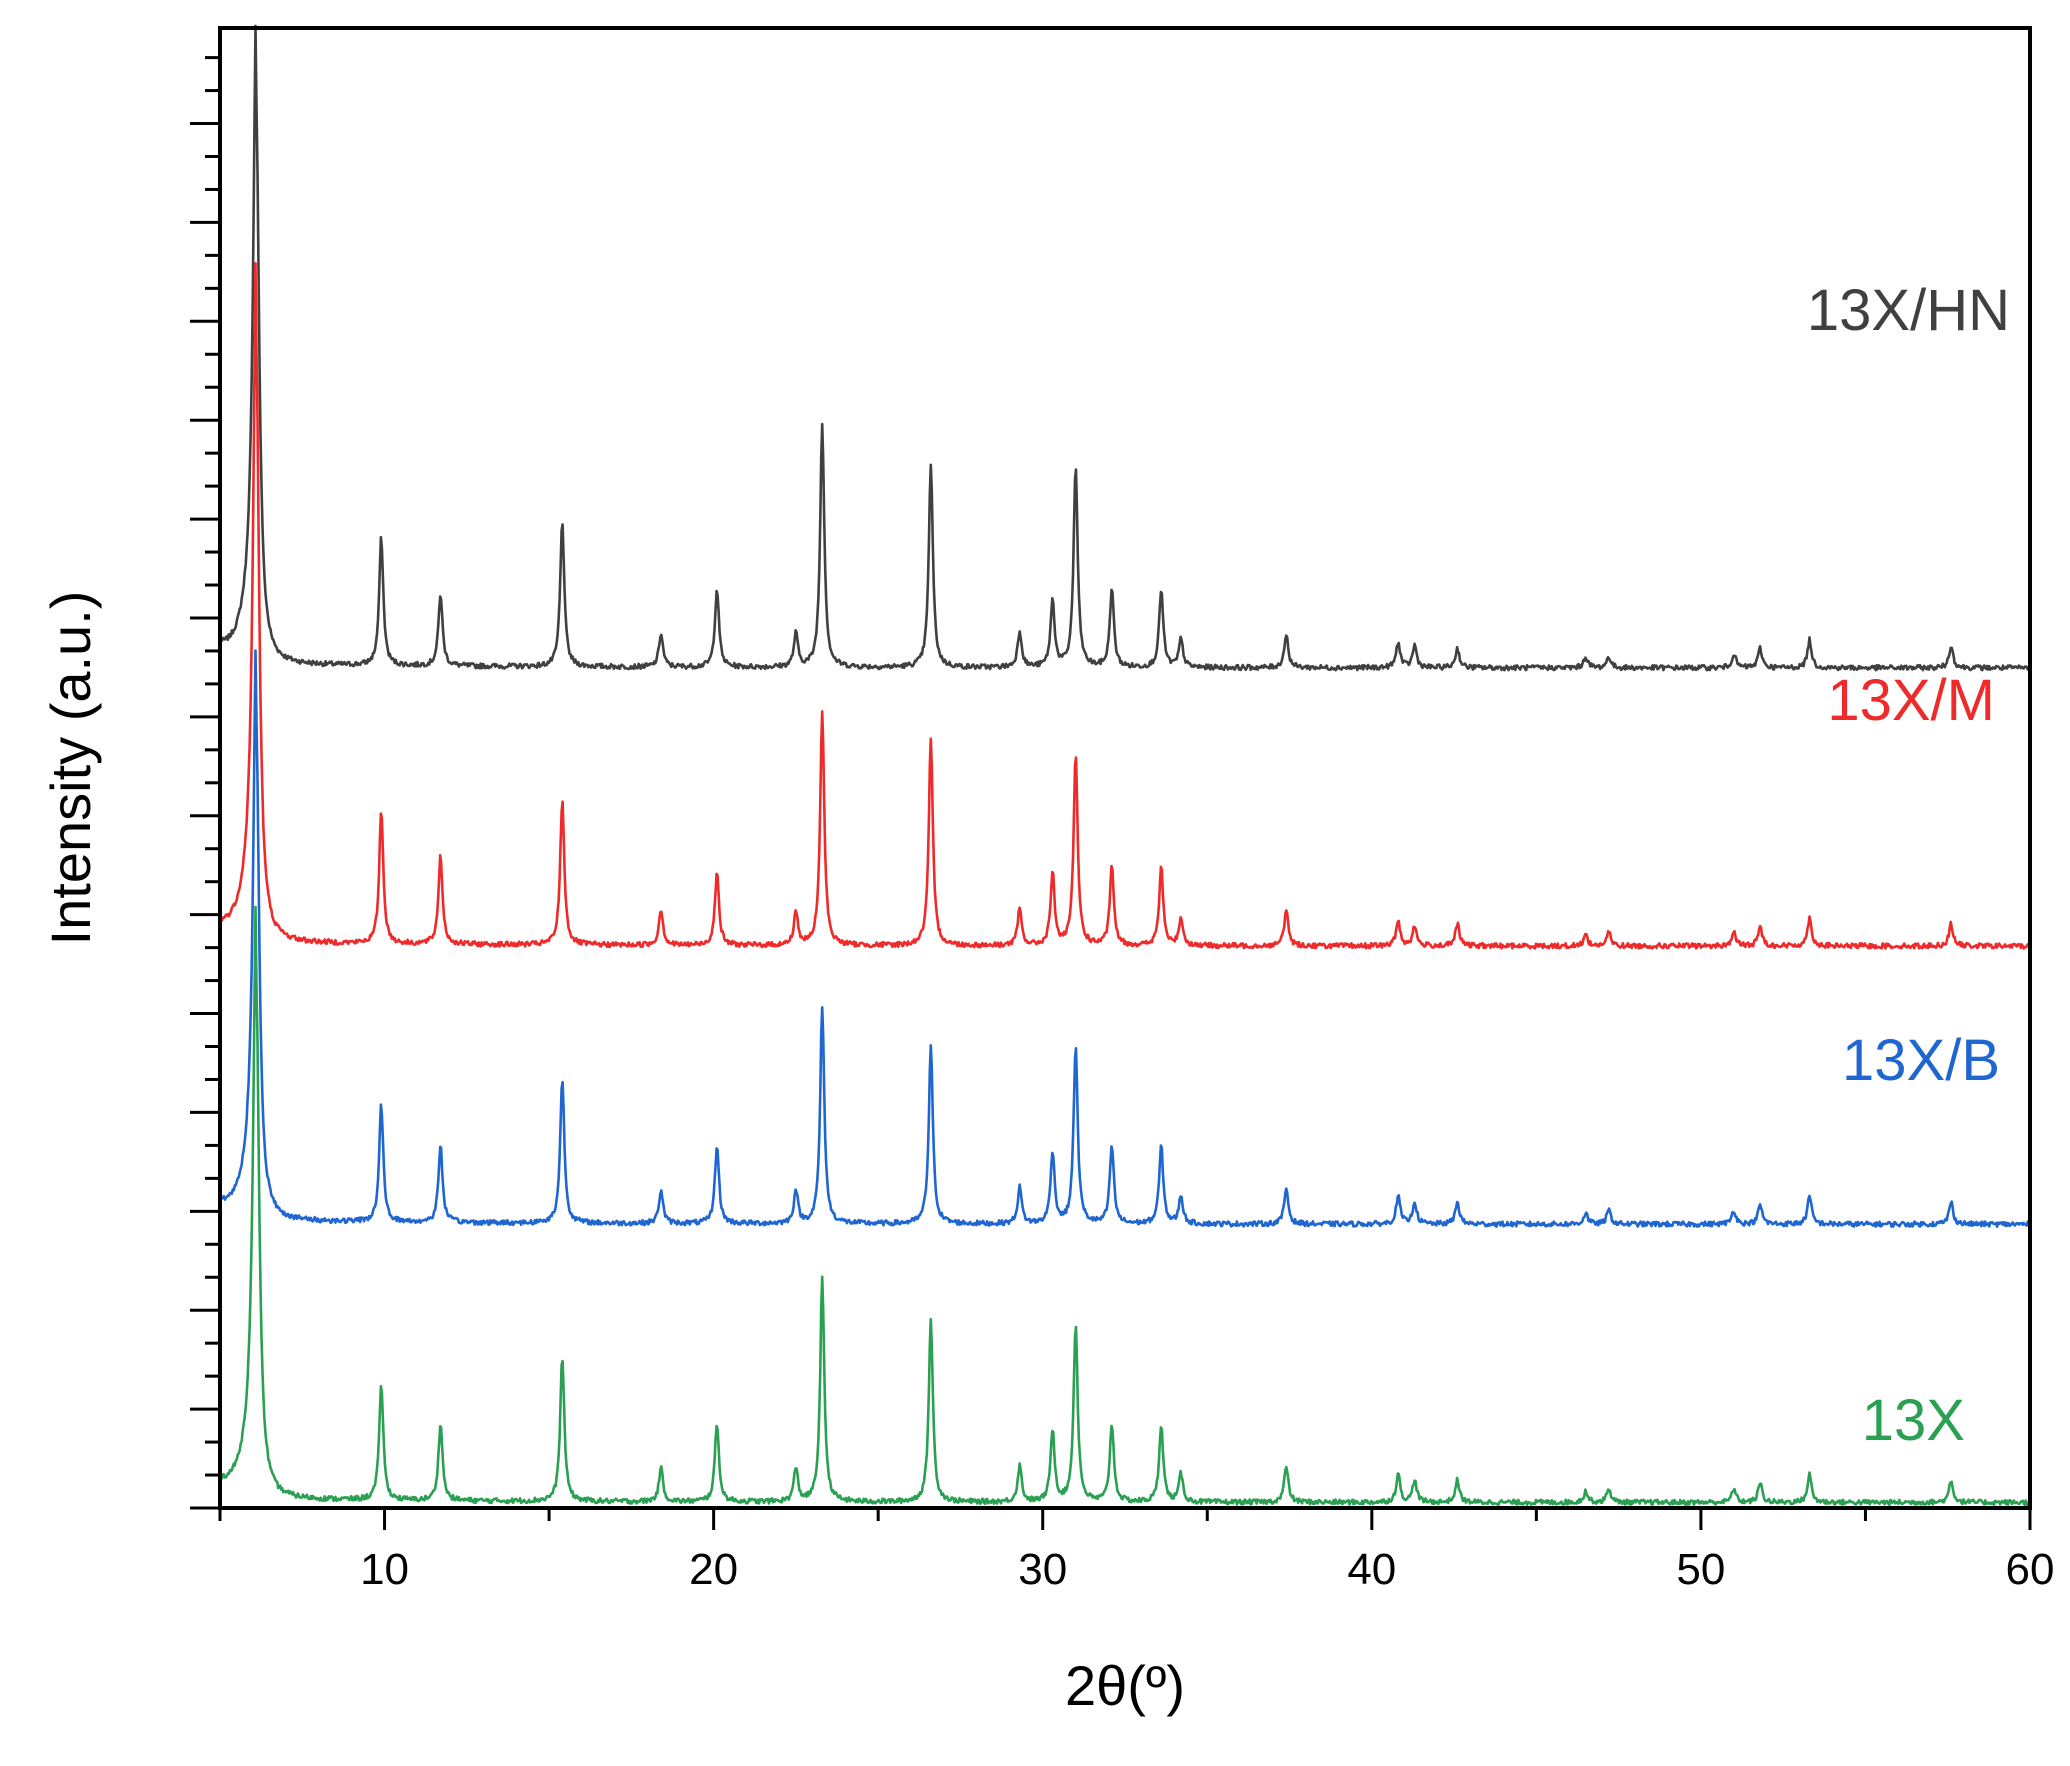  Describe the element at coordinates (70, 768) in the screenshot. I see `y-axis-title: Intensity (a.u.)` at that location.